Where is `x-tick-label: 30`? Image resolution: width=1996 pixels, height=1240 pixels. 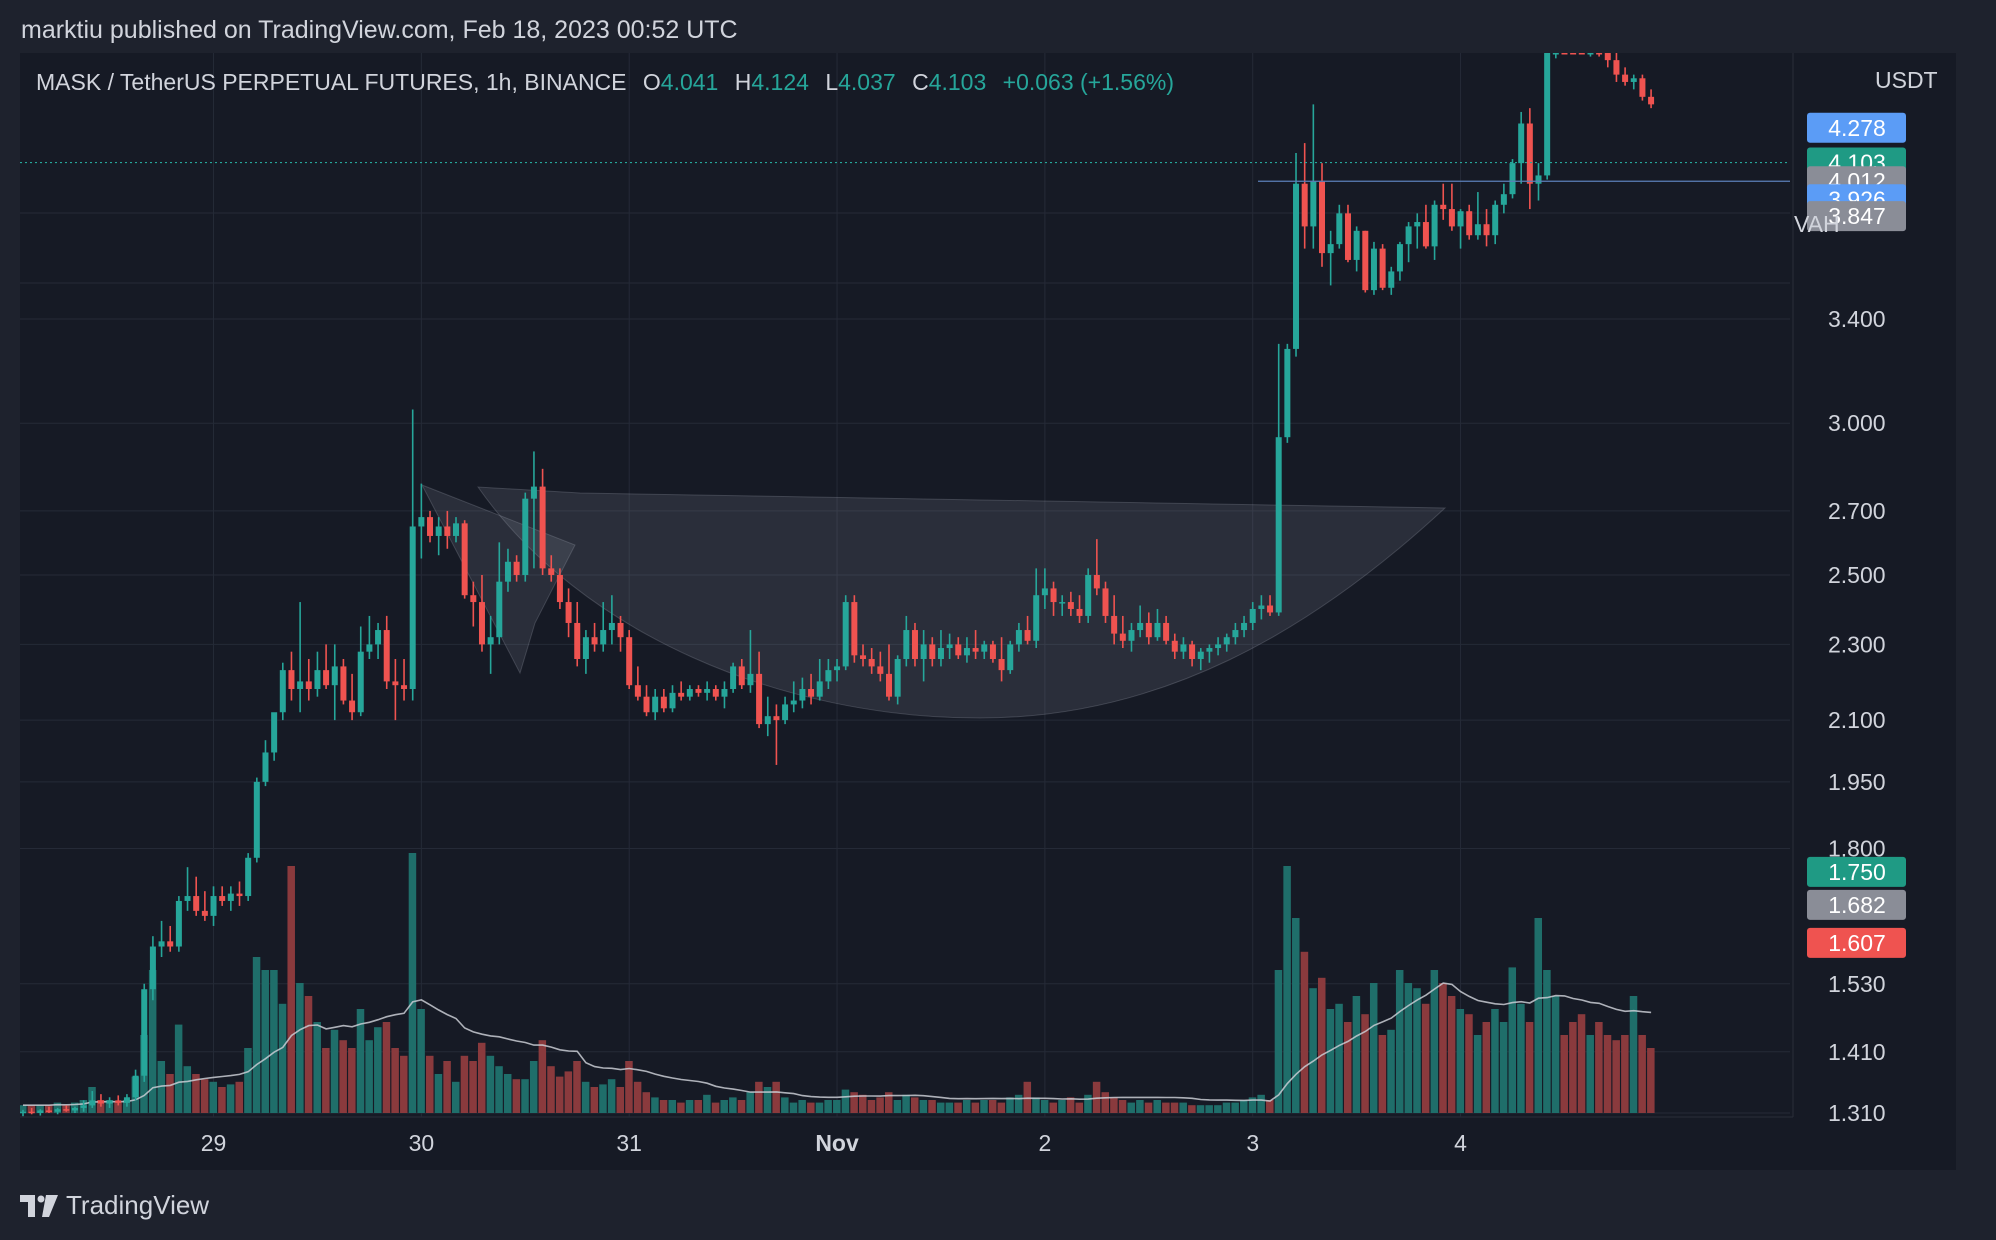 x-tick-label: 30 is located at coordinates (422, 1143).